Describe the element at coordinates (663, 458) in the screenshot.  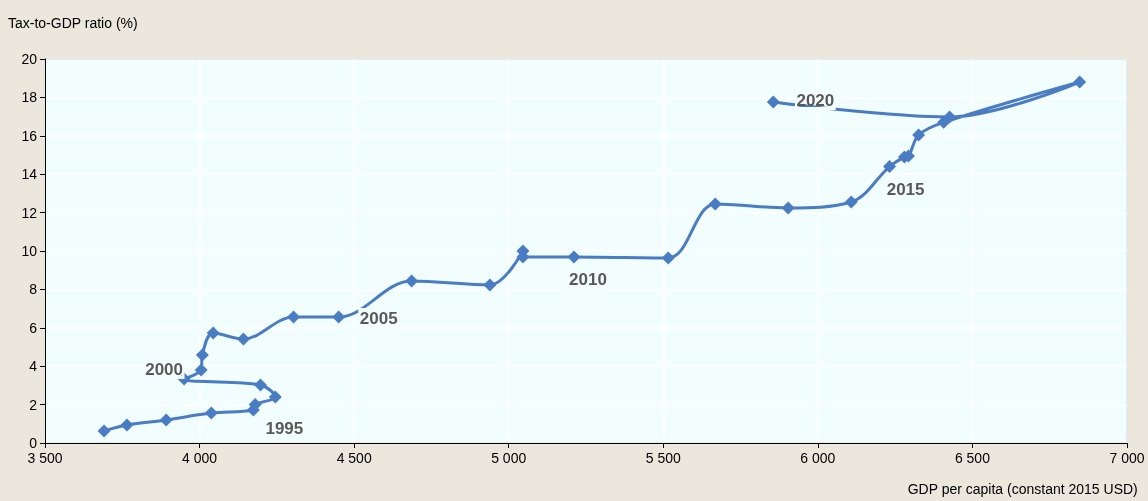
I see `x-tick-label: 5 500` at that location.